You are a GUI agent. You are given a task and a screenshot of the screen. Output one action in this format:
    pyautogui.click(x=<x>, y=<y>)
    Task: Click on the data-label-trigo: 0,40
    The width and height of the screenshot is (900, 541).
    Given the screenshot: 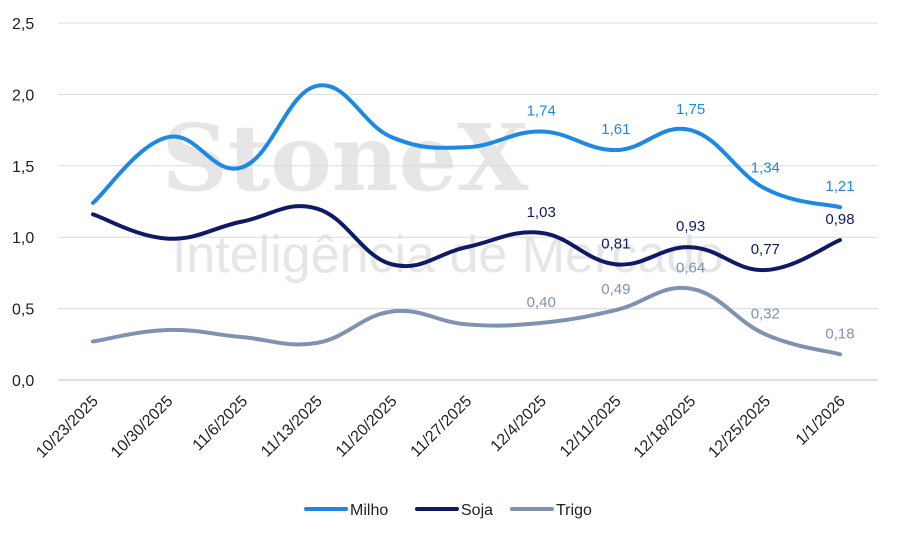 What is the action you would take?
    pyautogui.click(x=541, y=302)
    